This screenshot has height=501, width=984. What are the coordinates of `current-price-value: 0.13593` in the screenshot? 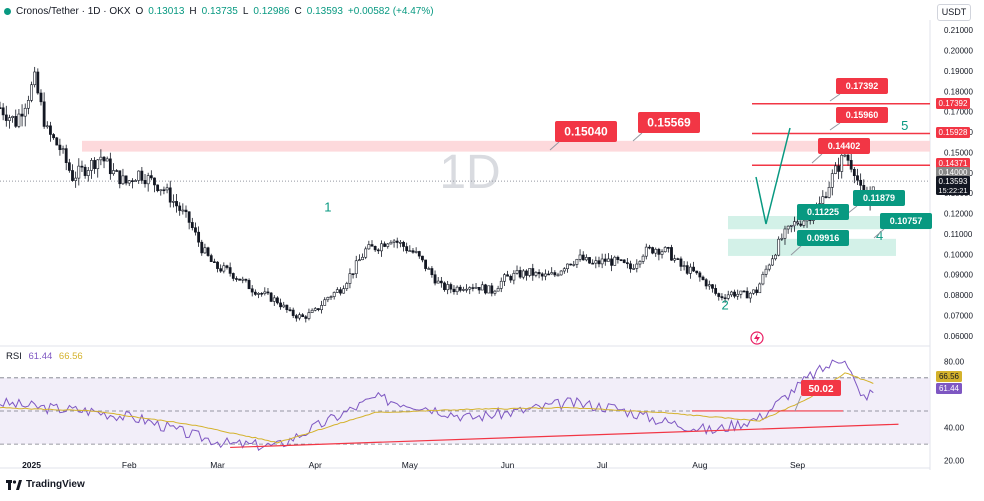 It's located at (953, 181).